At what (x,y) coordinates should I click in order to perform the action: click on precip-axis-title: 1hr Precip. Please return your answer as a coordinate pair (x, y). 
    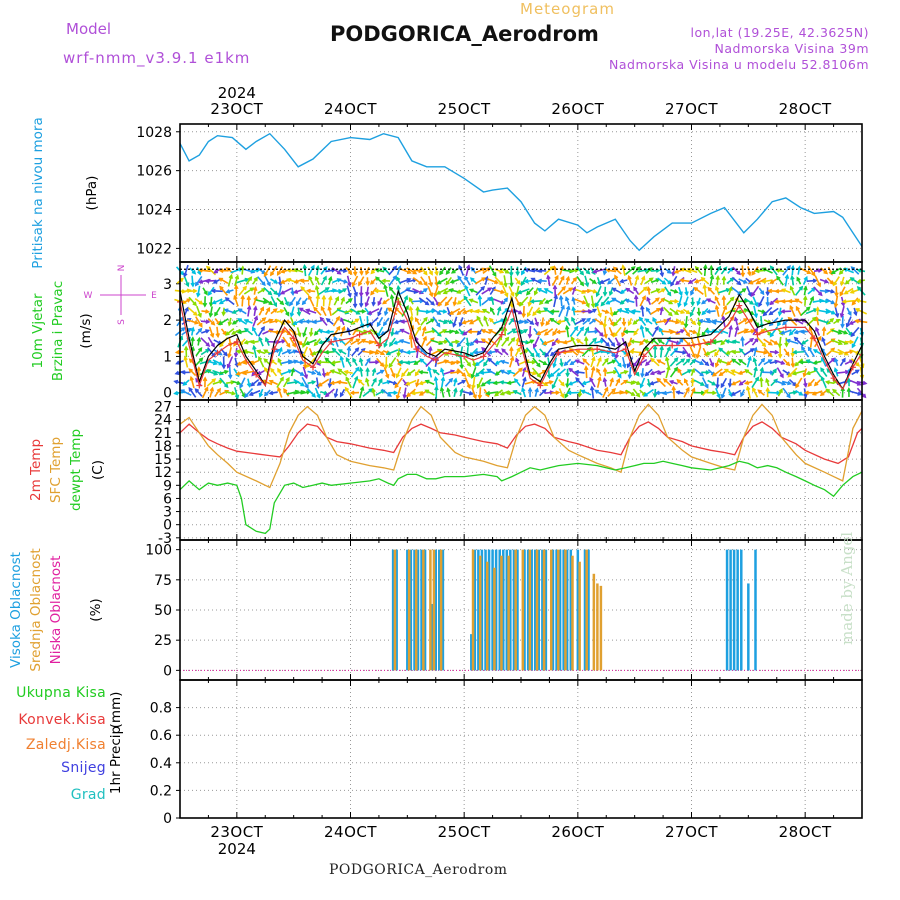
    Looking at the image, I should click on (116, 760).